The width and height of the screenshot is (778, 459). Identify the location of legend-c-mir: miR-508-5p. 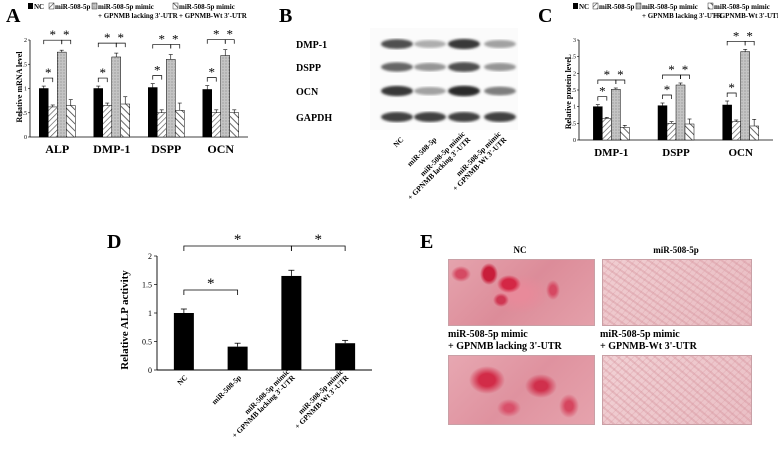
(616, 7).